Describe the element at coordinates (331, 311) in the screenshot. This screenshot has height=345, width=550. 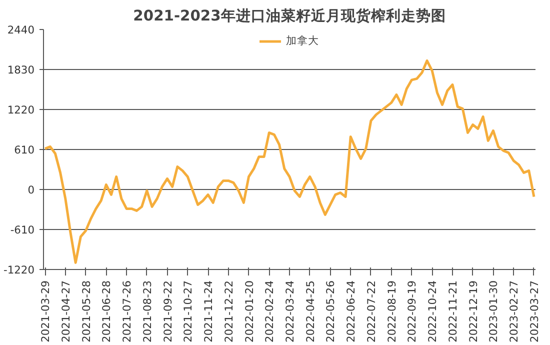
I see `x-tick-label: 2022-05-26` at that location.